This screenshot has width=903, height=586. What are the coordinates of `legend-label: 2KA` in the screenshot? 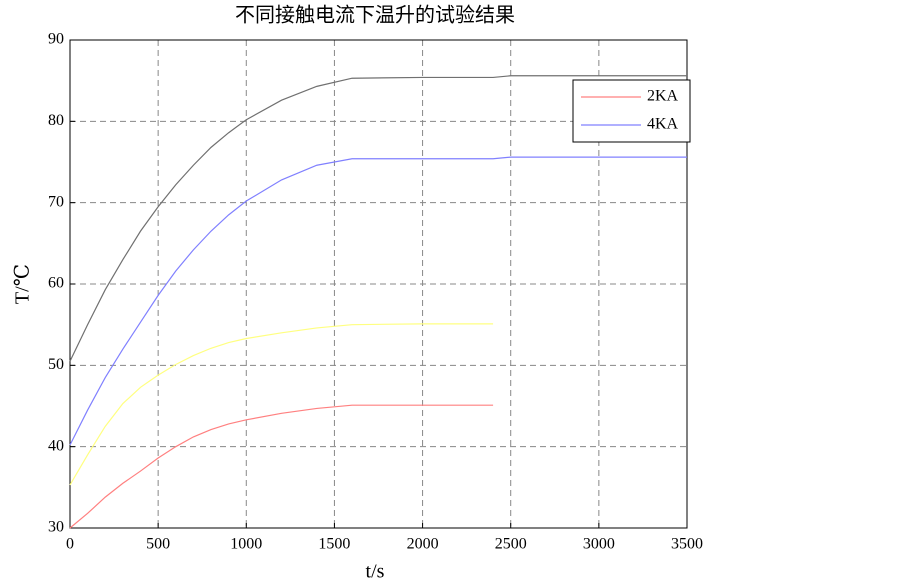 It's located at (663, 96).